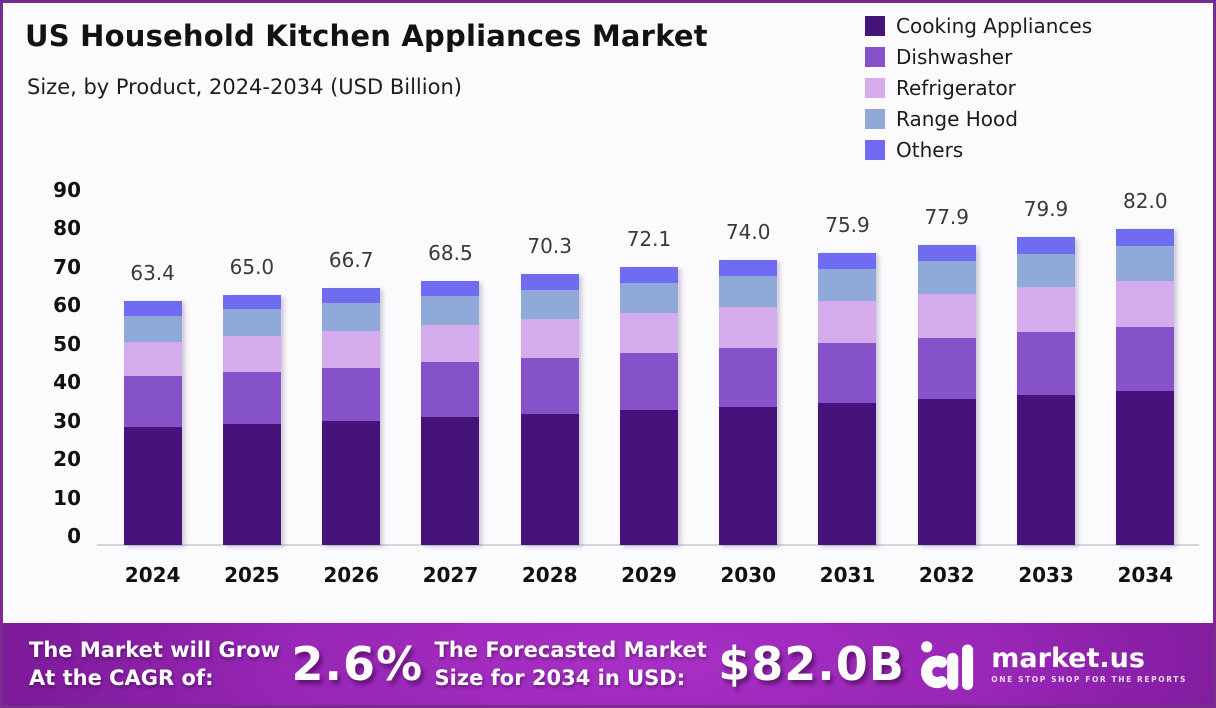 The height and width of the screenshot is (708, 1216). I want to click on x-axis-line, so click(648, 545).